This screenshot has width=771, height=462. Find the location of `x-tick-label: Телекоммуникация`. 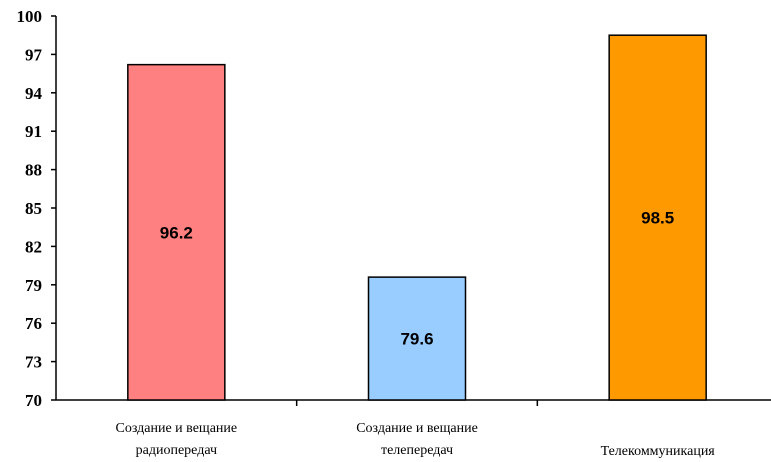

x-tick-label: Телекоммуникация is located at coordinates (658, 451).